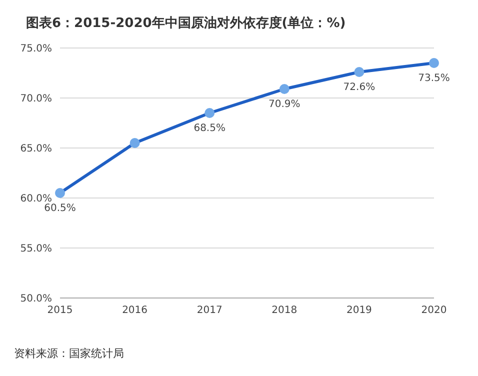  What do you see at coordinates (36, 149) in the screenshot?
I see `y-tick-label: 65.0%` at bounding box center [36, 149].